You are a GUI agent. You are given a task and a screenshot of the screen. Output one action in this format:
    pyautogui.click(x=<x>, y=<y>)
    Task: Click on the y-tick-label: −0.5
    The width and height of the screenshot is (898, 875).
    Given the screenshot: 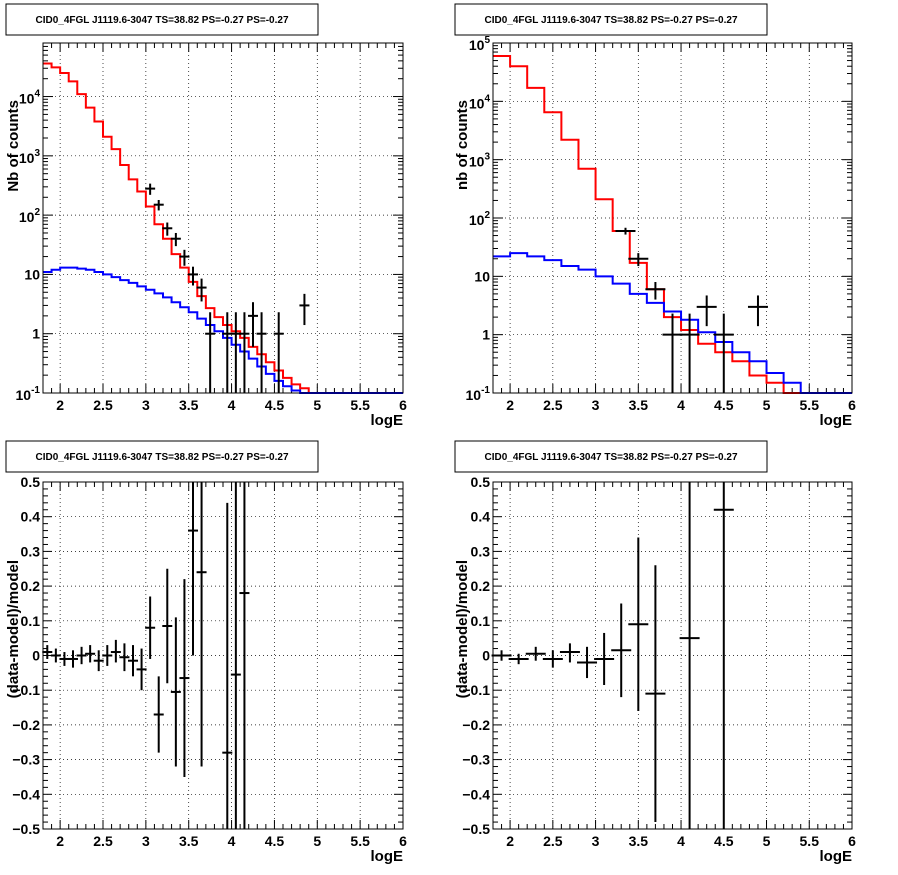 What is the action you would take?
    pyautogui.click(x=26, y=829)
    